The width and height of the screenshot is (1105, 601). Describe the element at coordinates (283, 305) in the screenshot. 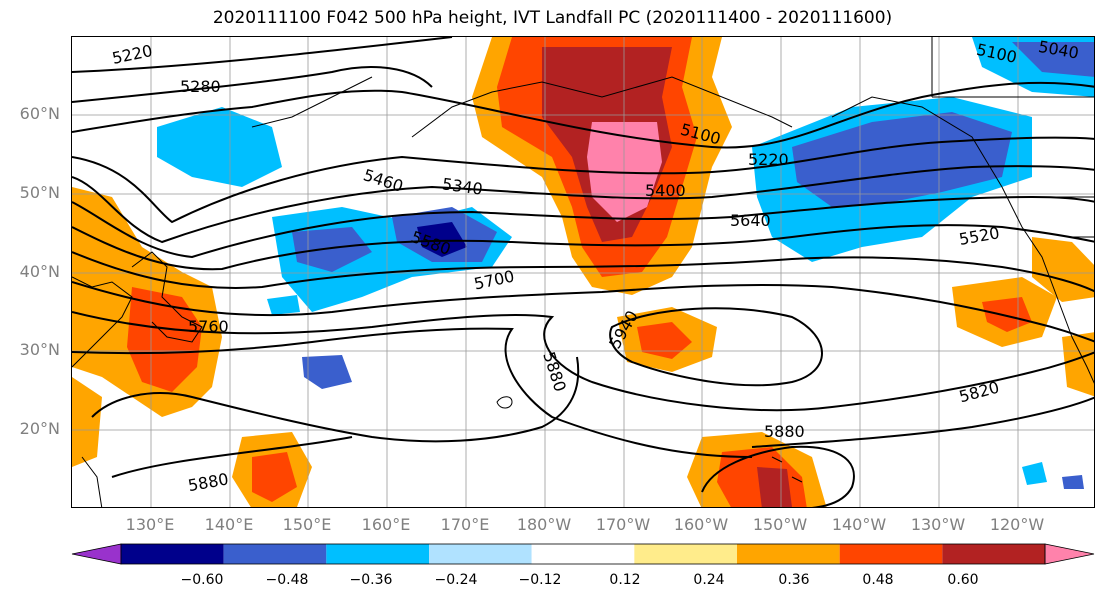

I see `anomaly-lightblue-small` at that location.